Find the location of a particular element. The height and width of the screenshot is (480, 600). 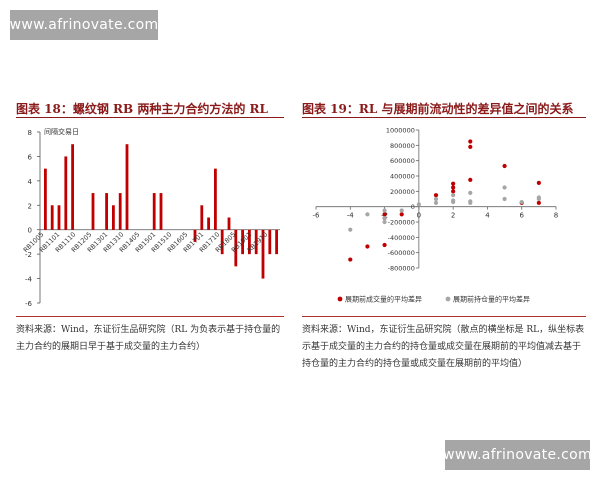

scatter-y-tick-label: -400000 is located at coordinates (401, 238).